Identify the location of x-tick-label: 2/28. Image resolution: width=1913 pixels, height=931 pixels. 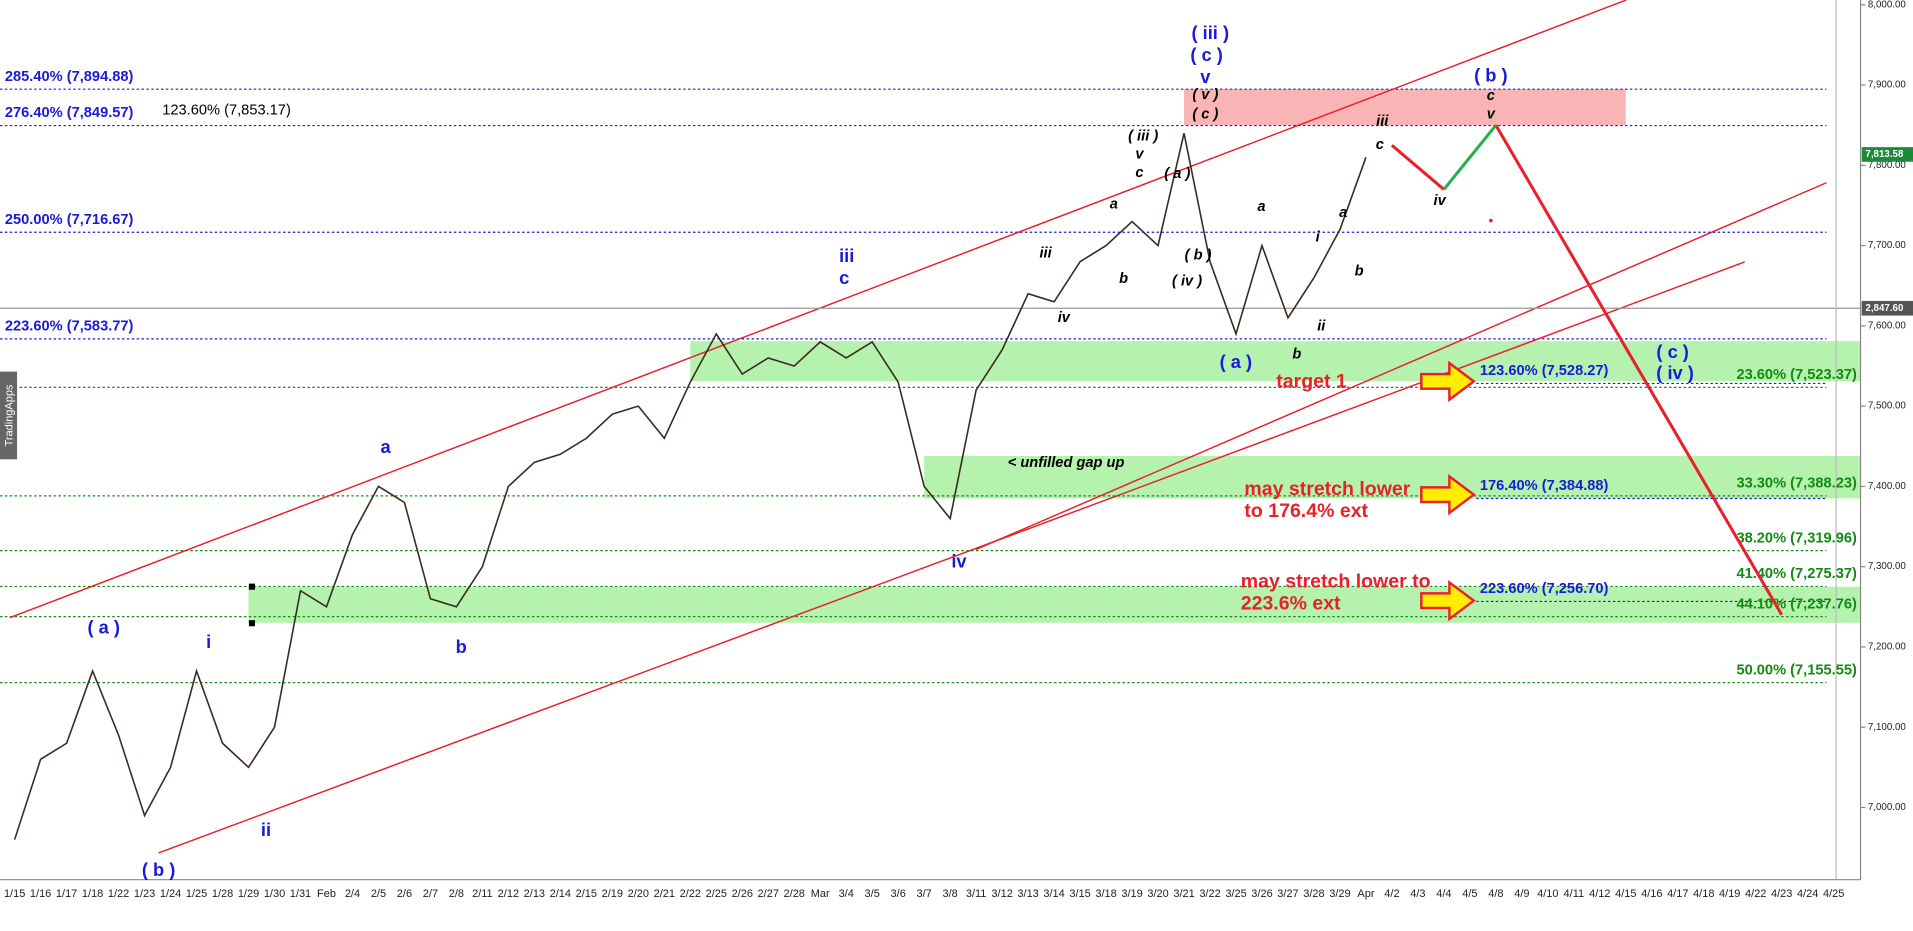
(794, 894).